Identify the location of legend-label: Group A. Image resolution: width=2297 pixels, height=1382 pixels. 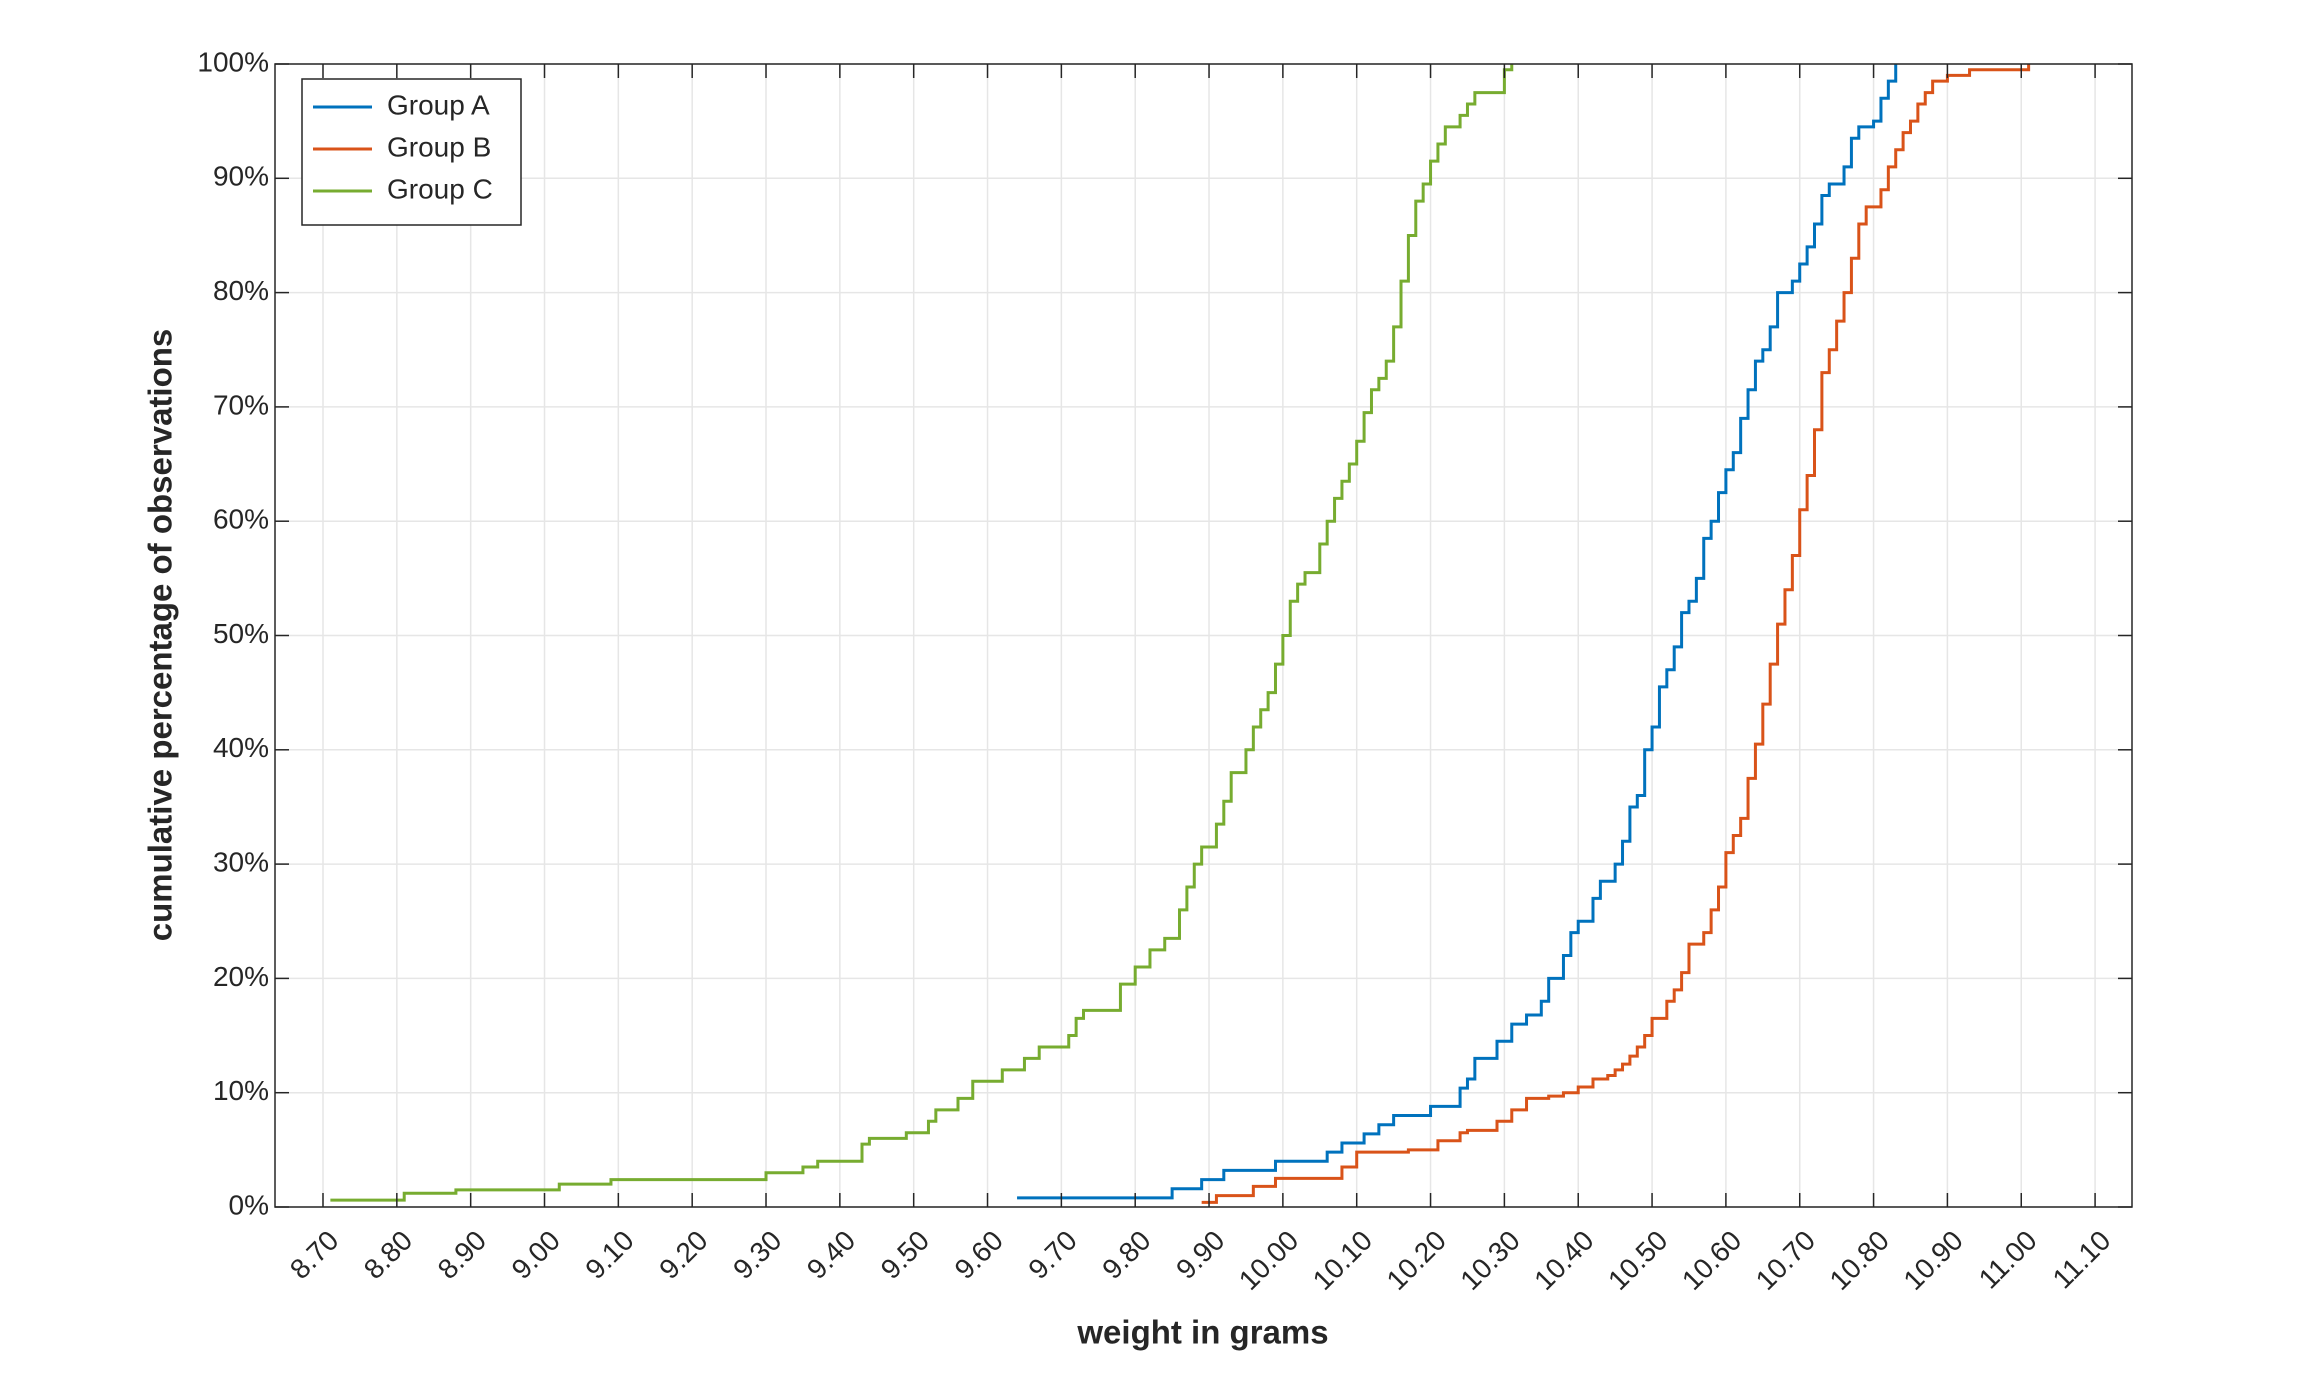
(438, 104).